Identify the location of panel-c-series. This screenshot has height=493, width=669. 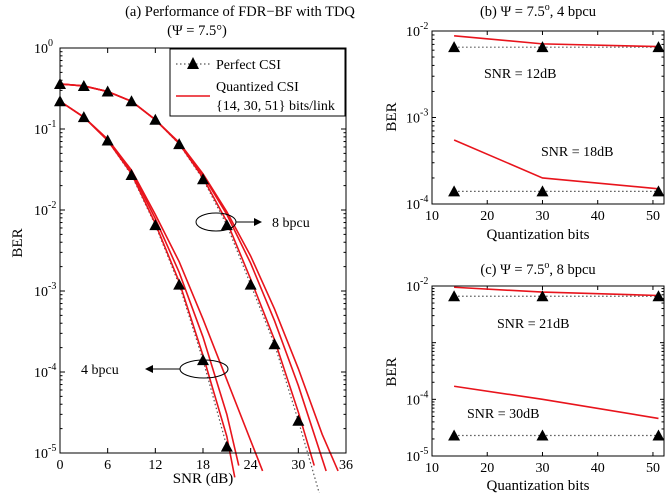
(556, 363).